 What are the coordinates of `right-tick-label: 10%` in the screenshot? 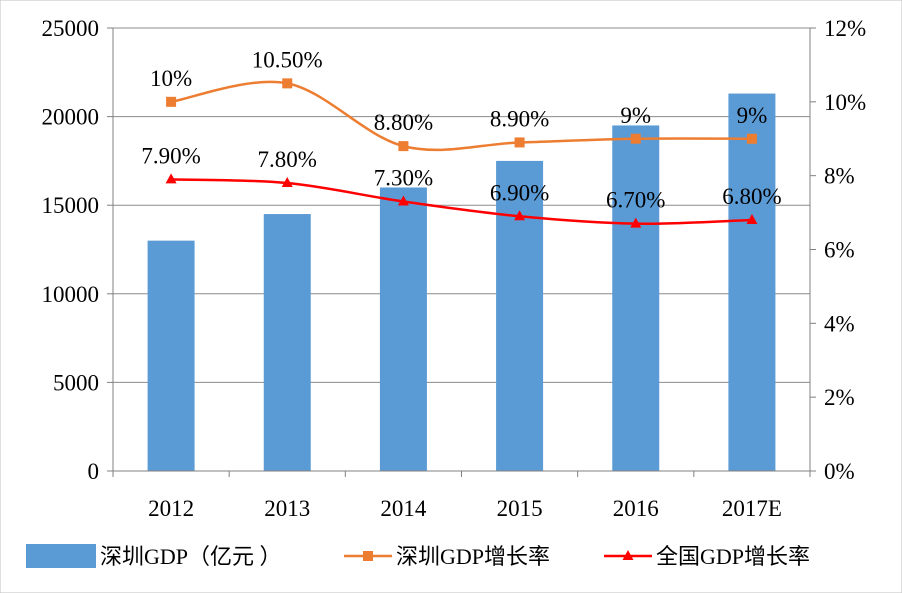 It's located at (845, 102).